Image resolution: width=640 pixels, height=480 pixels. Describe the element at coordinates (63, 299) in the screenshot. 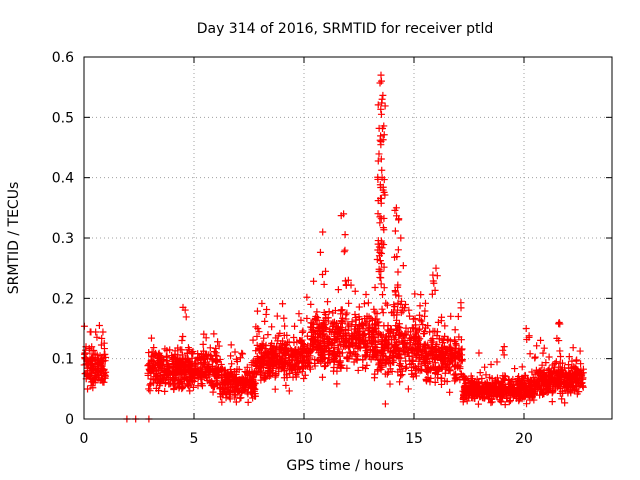

I see `y-tick-label: 0.2` at that location.